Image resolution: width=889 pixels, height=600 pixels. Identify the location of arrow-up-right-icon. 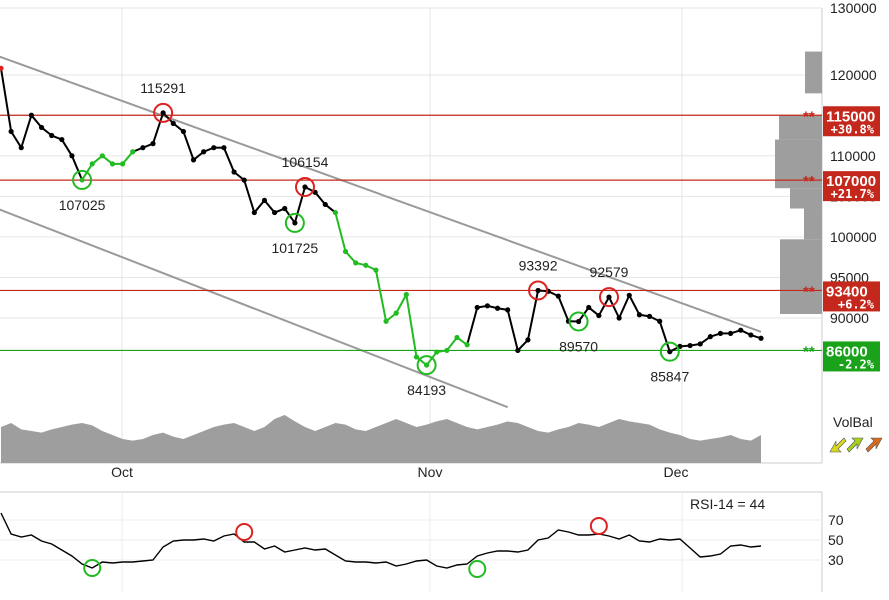
(874, 445).